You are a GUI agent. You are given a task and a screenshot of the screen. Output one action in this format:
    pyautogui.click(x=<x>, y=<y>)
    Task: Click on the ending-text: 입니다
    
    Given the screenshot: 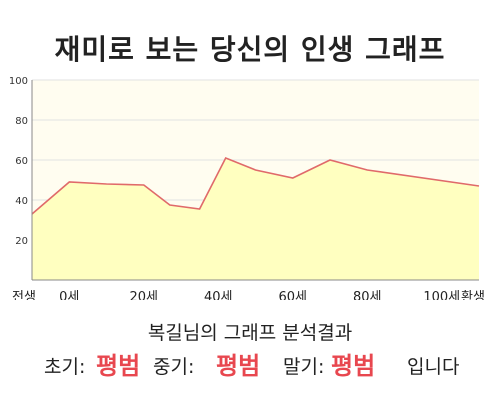 What is the action you would take?
    pyautogui.click(x=433, y=367)
    